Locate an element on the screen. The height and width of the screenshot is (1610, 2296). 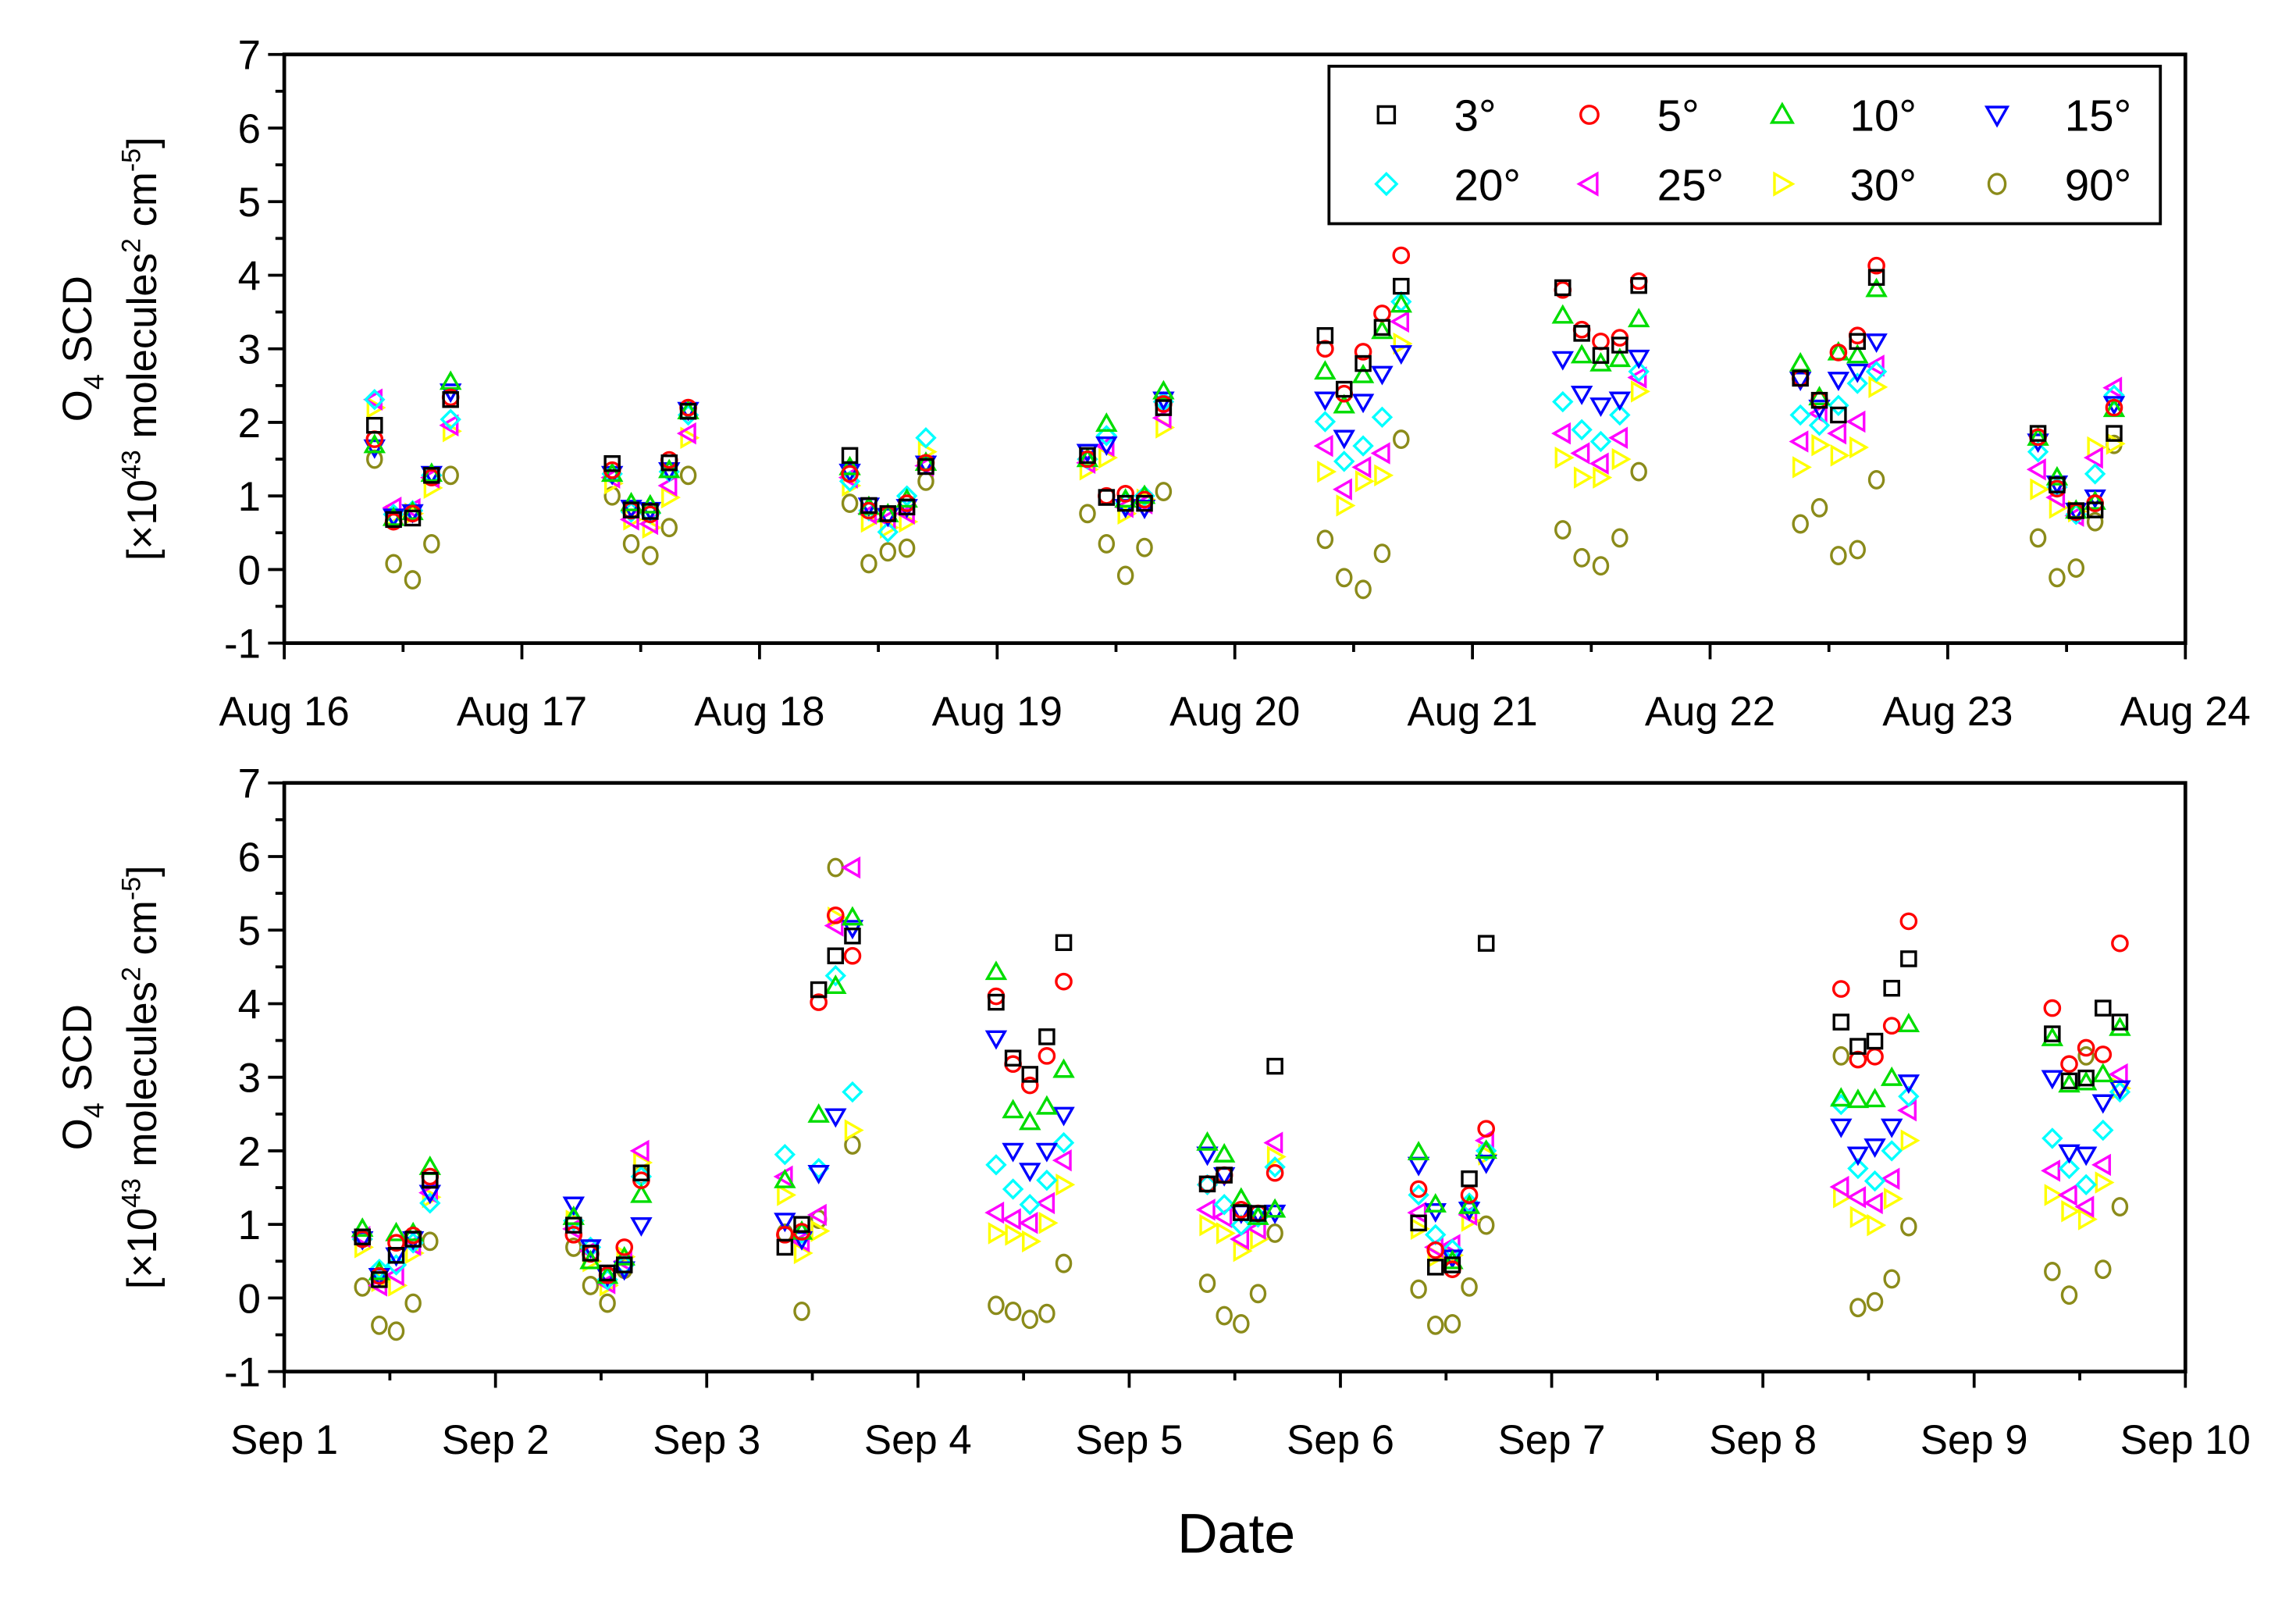
x-tick-label: Sep 4 is located at coordinates (918, 1440).